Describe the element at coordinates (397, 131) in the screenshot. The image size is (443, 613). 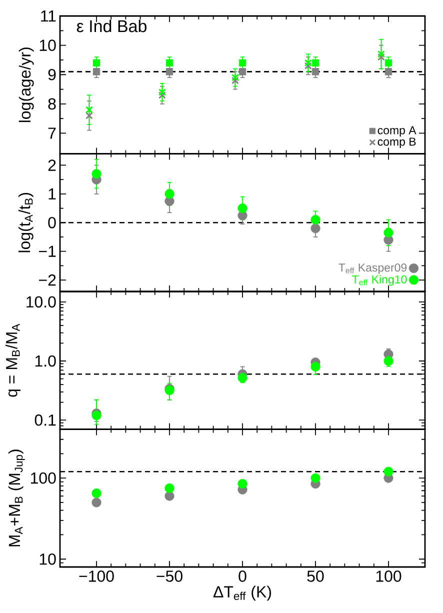
I see `legend-label: comp A` at that location.